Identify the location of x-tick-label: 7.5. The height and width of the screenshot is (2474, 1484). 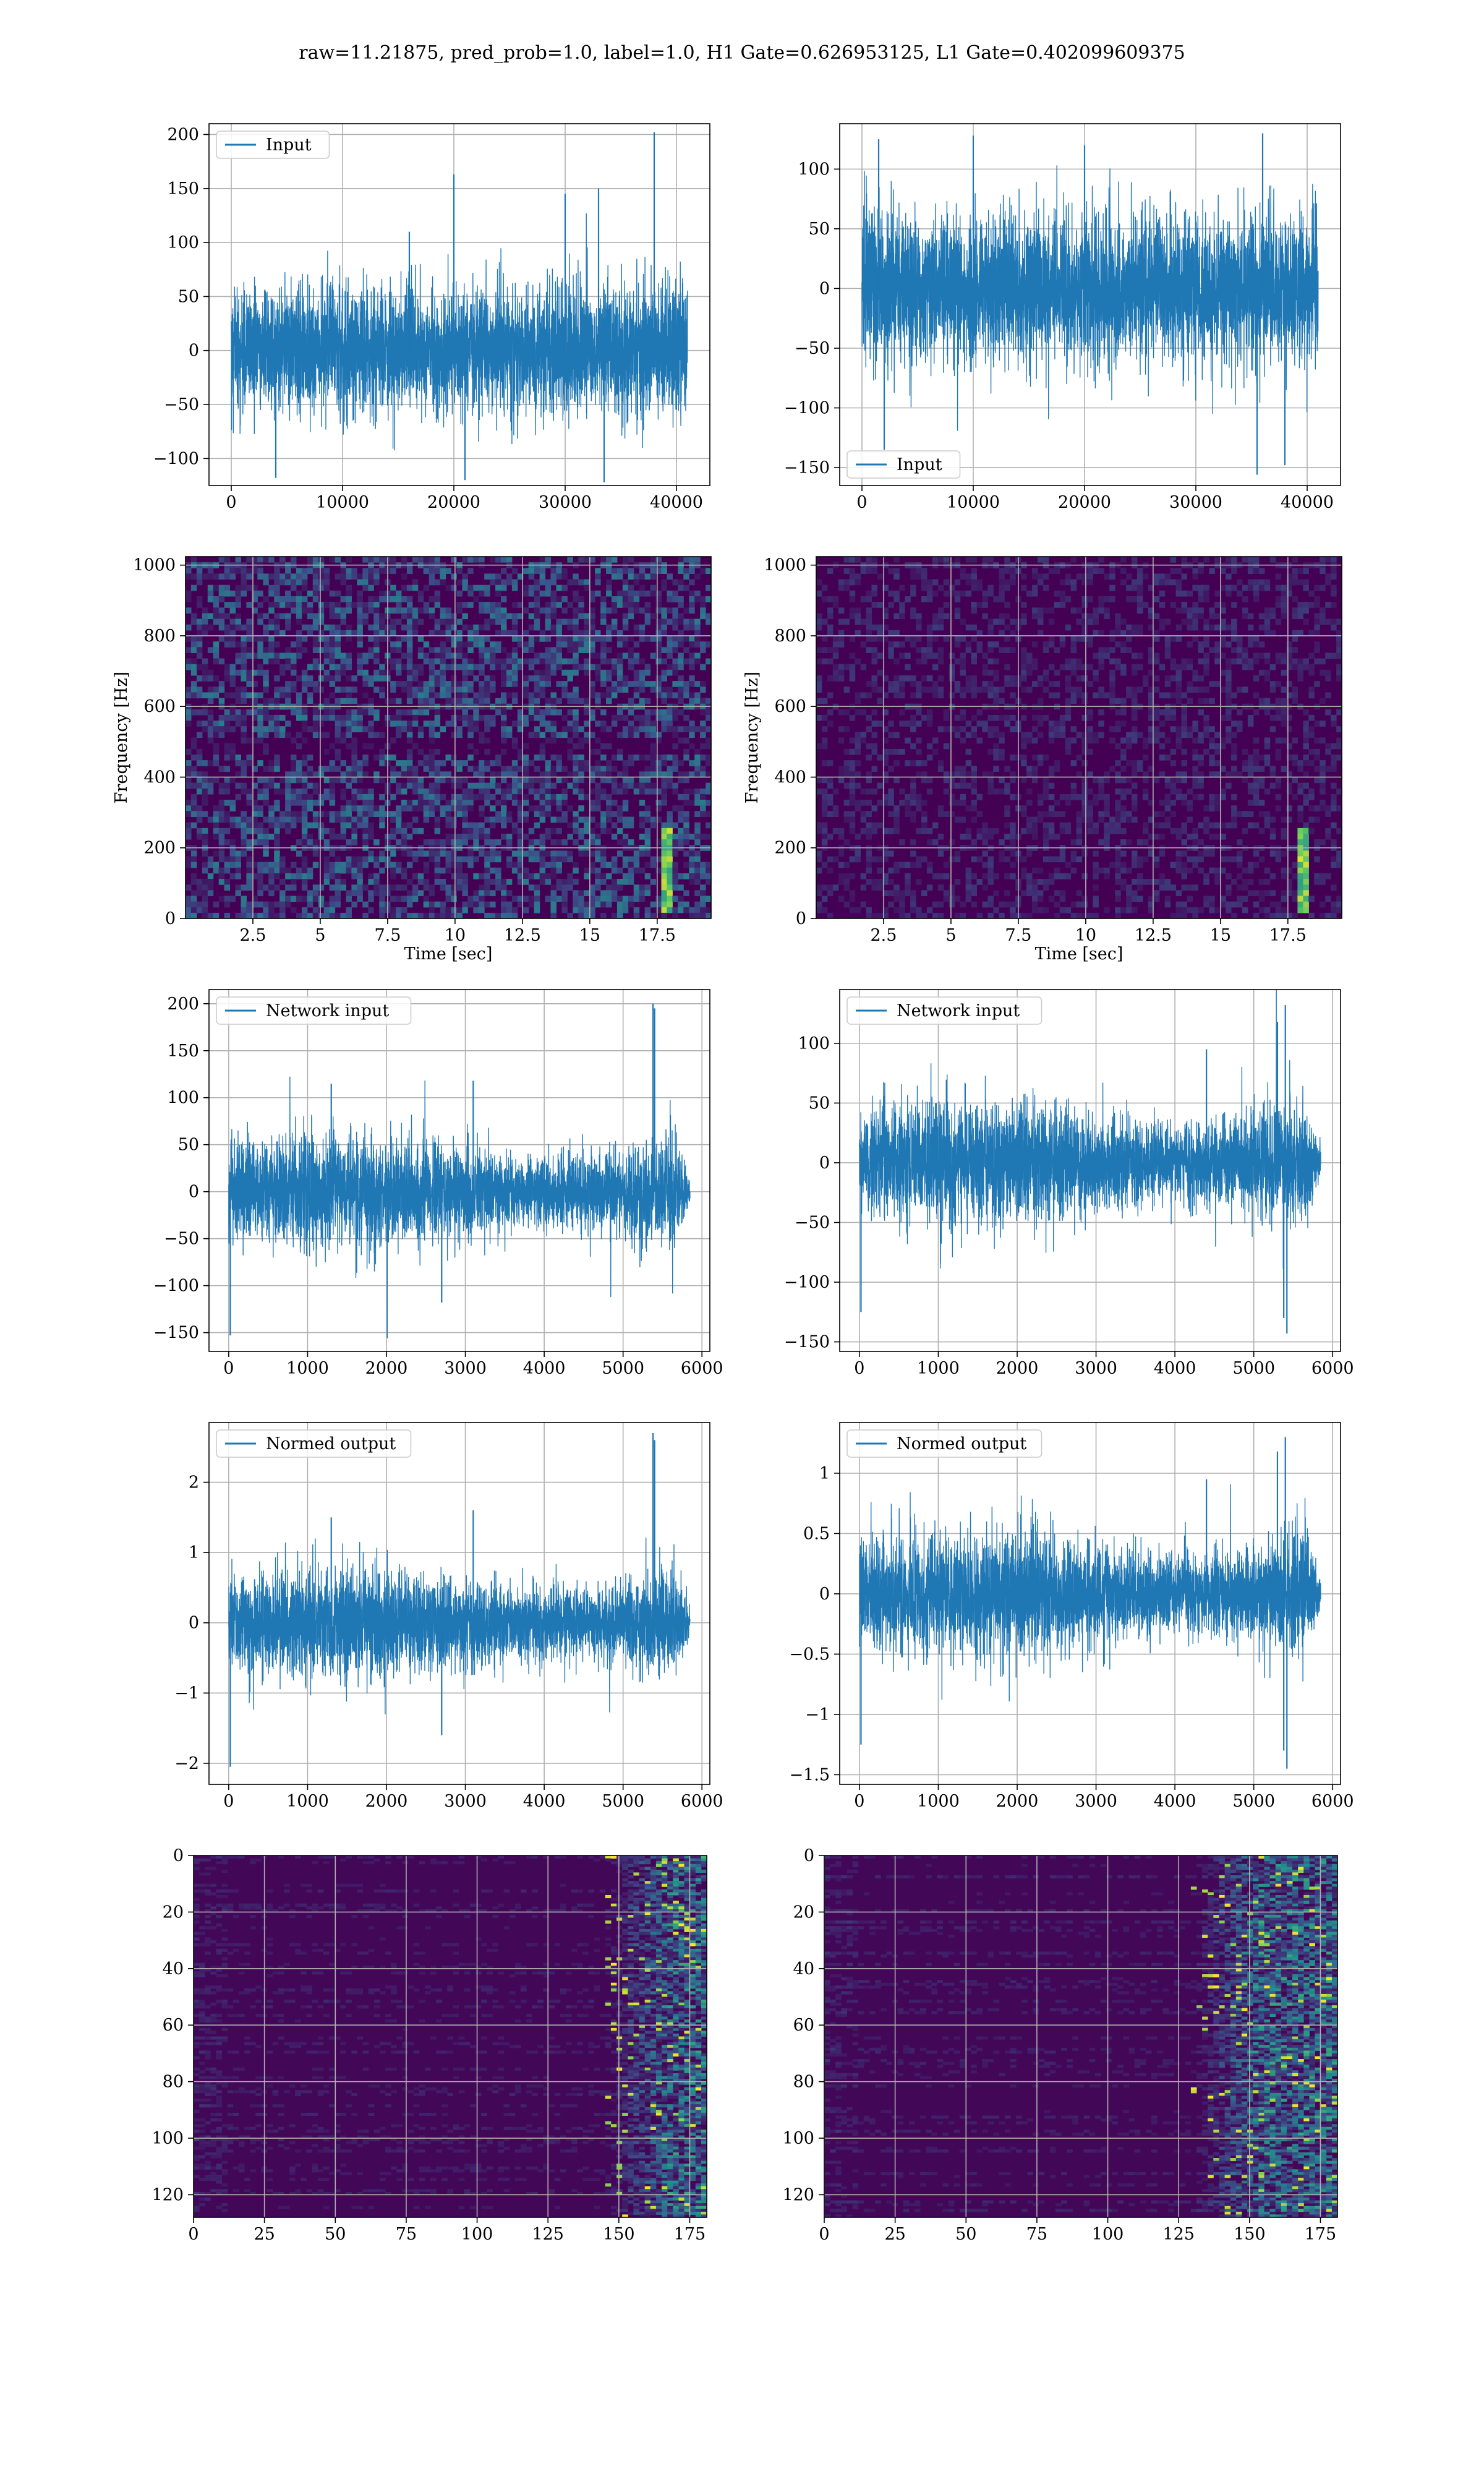
(387, 936).